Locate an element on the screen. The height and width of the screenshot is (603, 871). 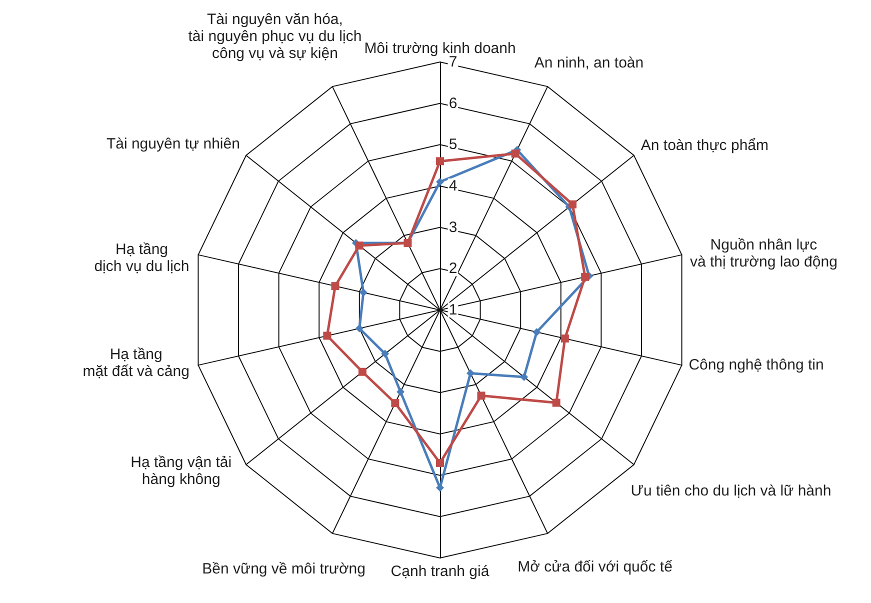
spoke-label: Bền vững về môi trường is located at coordinates (284, 569).